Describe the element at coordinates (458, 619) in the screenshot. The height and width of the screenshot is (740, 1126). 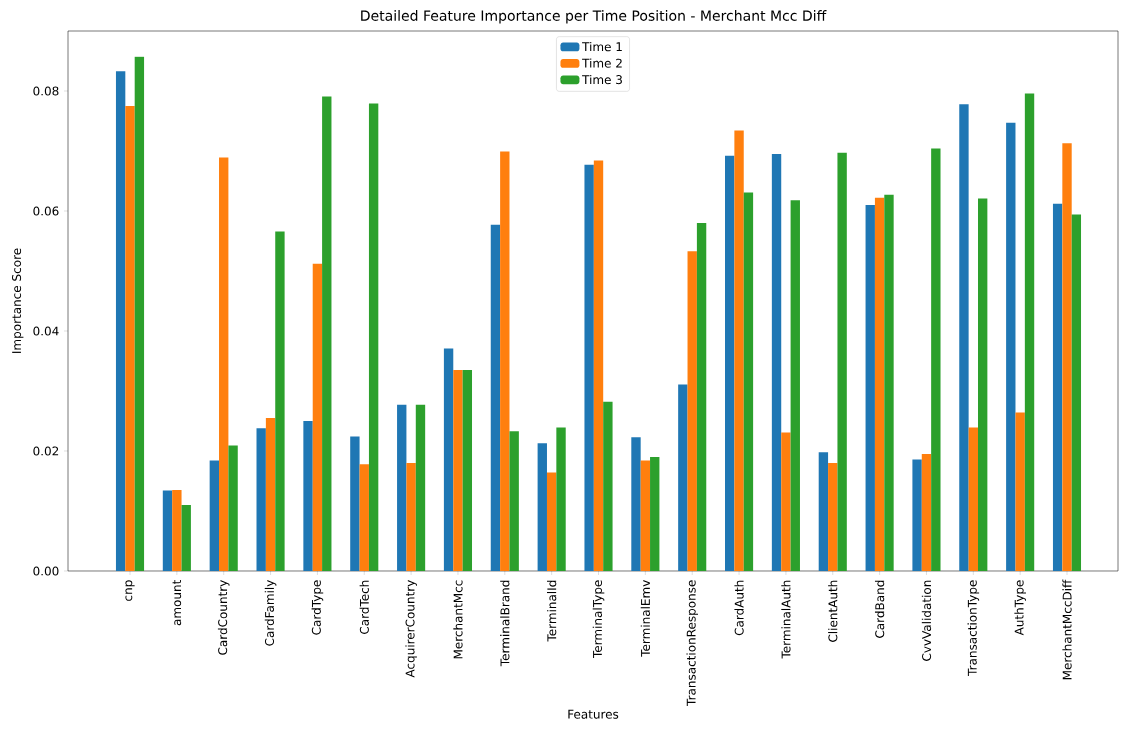
I see `x-tick-label: MerchantMcc` at that location.